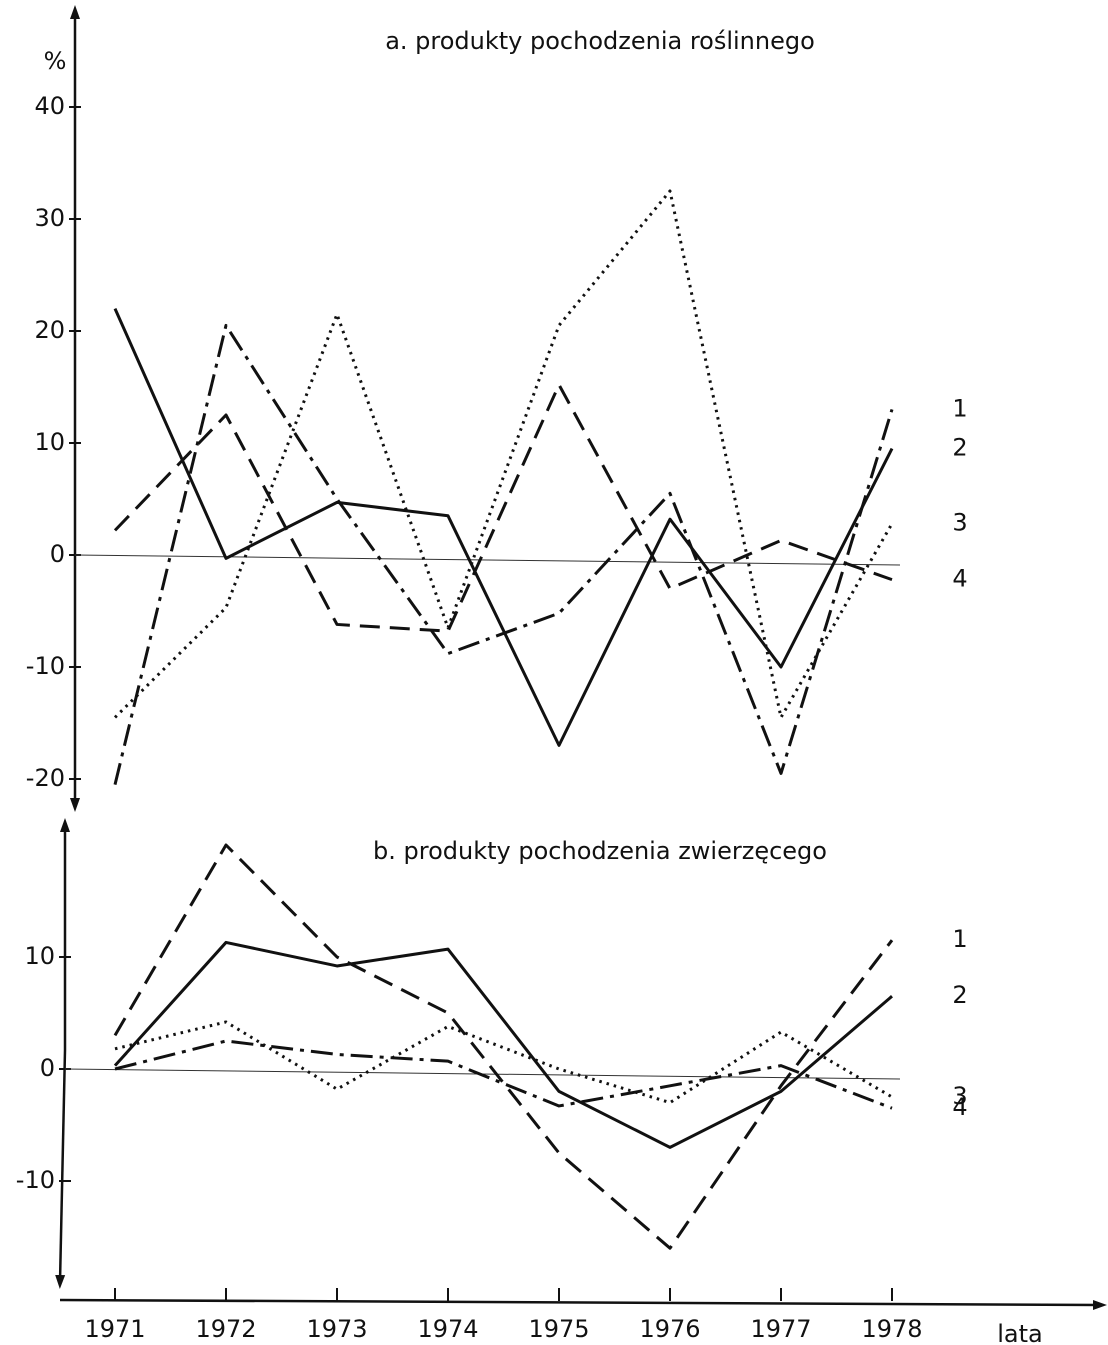 This screenshot has width=1108, height=1345. I want to click on y-axis-bottom, so click(61, 1169).